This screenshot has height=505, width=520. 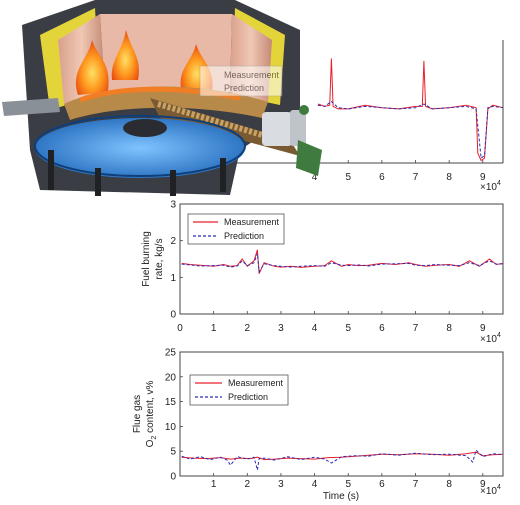 What do you see at coordinates (125, 55) in the screenshot?
I see `flame-center` at bounding box center [125, 55].